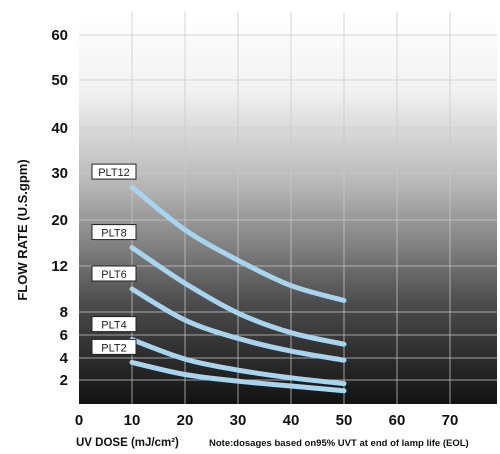 The height and width of the screenshot is (454, 500). I want to click on y-tick-label: 6, so click(64, 335).